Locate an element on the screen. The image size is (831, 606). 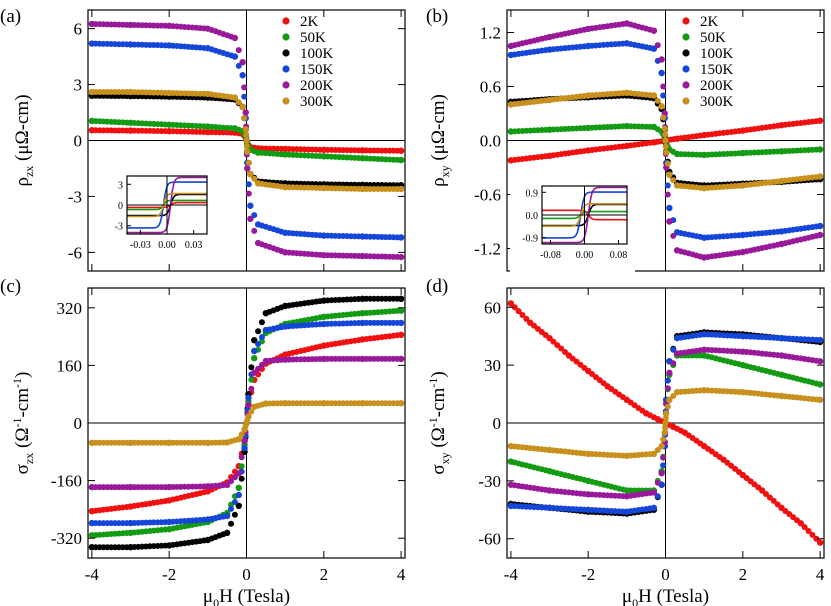
x-tick-label: -4 is located at coordinates (92, 574).